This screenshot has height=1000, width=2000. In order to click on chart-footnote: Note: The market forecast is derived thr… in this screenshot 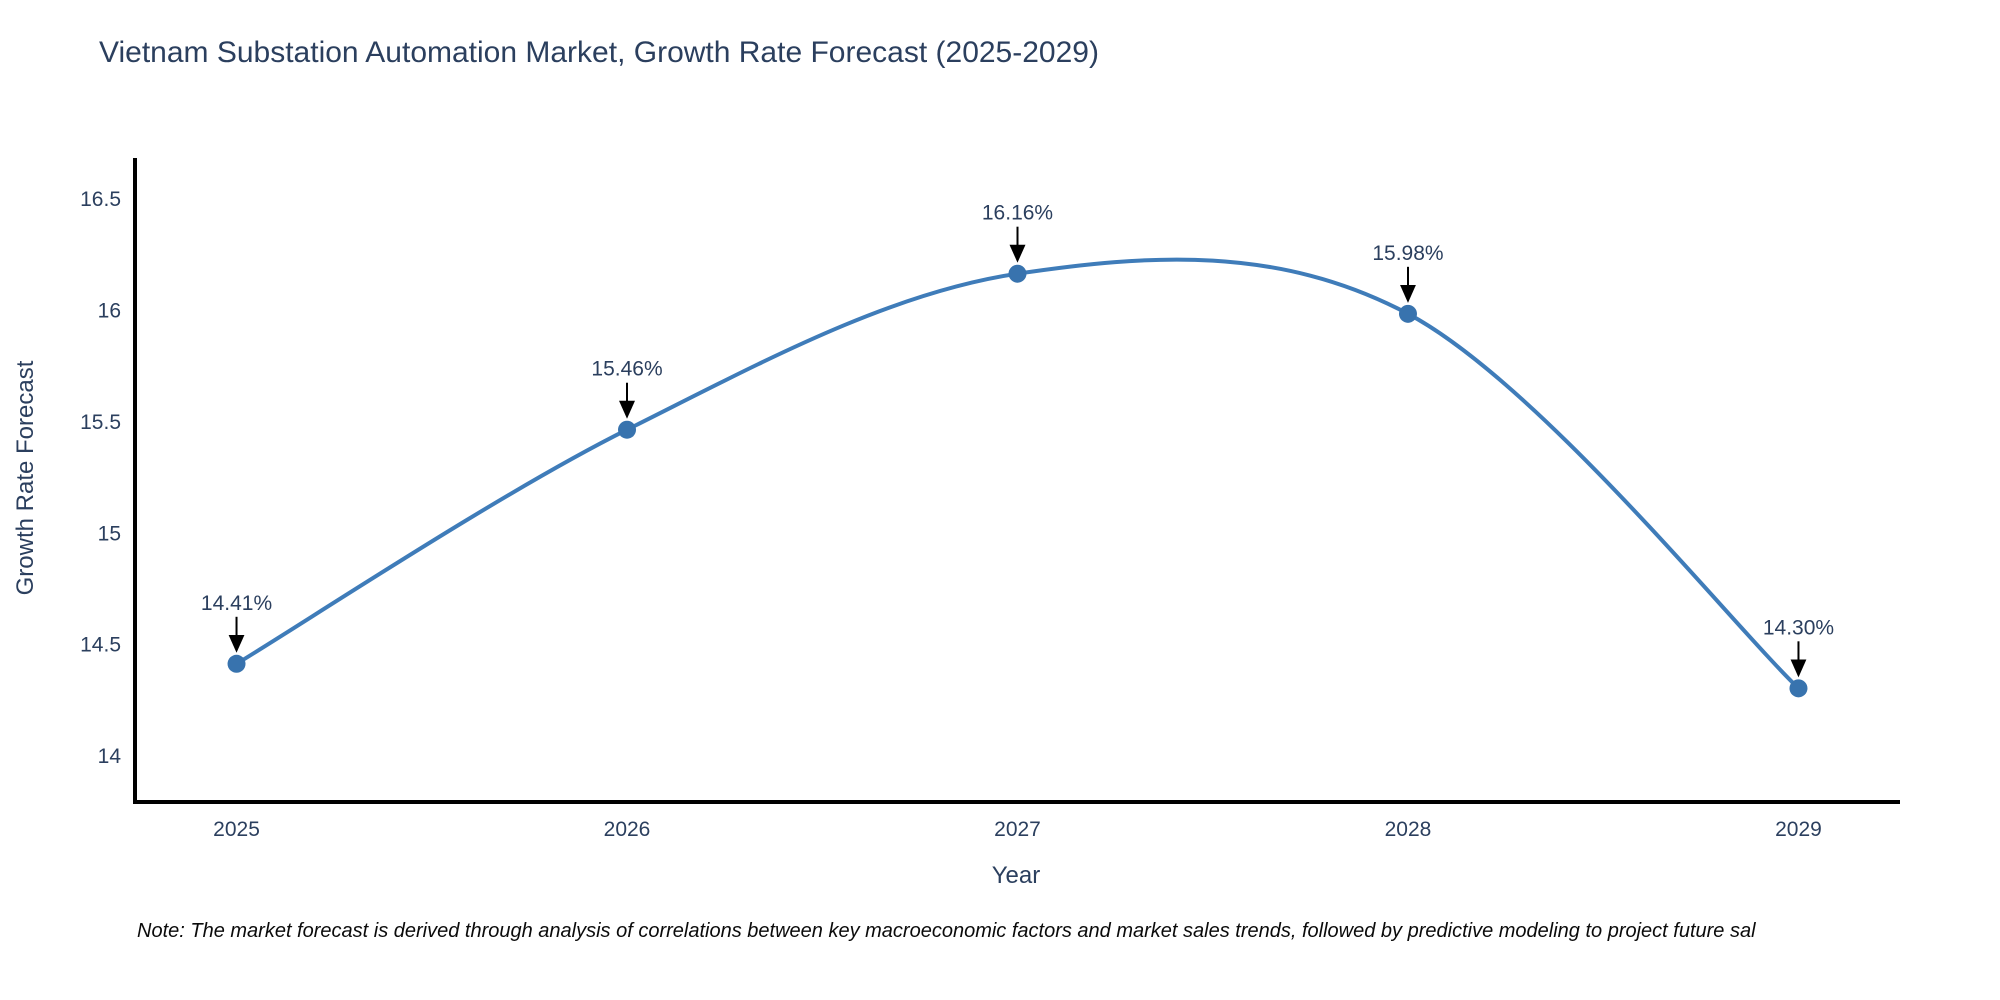, I will do `click(946, 931)`.